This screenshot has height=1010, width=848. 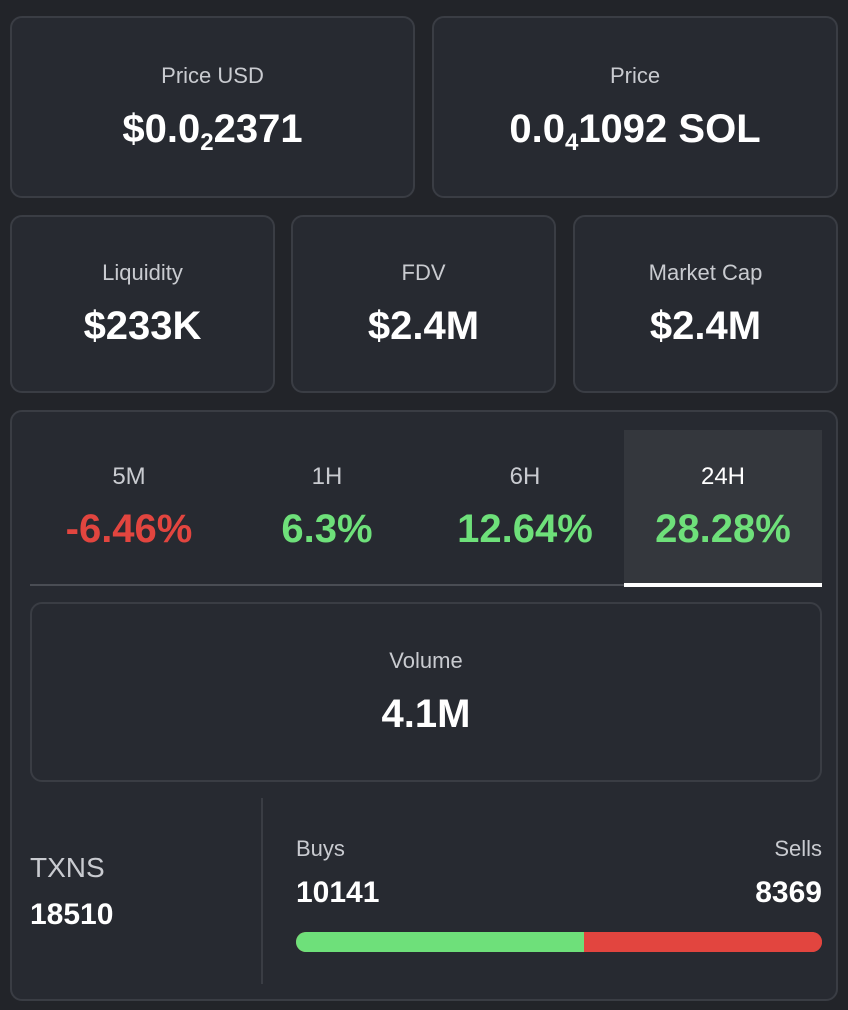 What do you see at coordinates (426, 713) in the screenshot?
I see `volume-value: 4.1M` at bounding box center [426, 713].